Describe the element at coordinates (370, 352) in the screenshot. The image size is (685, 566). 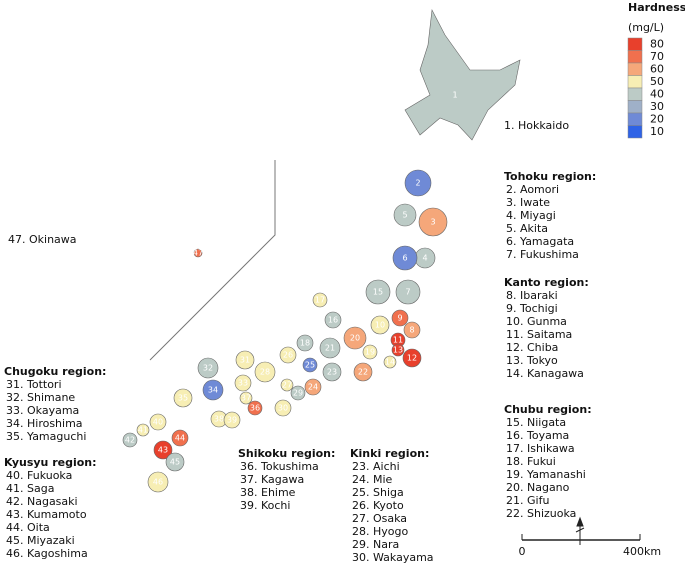
I see `prefecture-label: 19` at that location.